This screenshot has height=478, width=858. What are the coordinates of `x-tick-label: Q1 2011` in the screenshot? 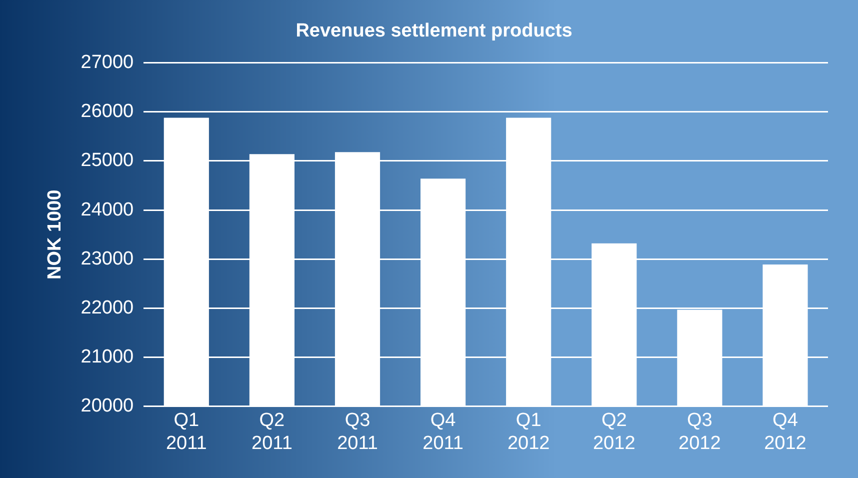 It's located at (186, 432).